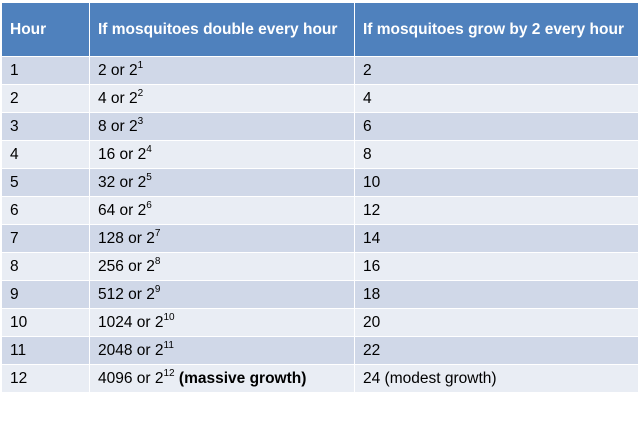  What do you see at coordinates (115, 322) in the screenshot?
I see `doubling-value: 1024` at bounding box center [115, 322].